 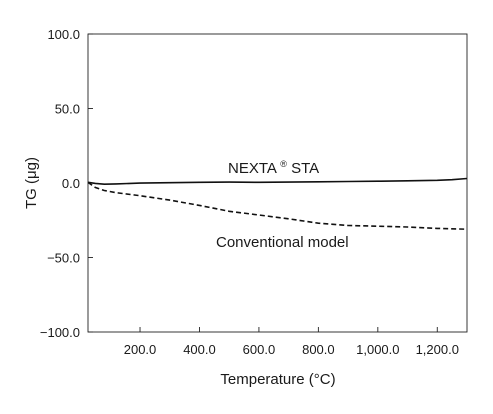 What do you see at coordinates (252, 168) in the screenshot?
I see `series-label-nexta-main: NEXTA` at bounding box center [252, 168].